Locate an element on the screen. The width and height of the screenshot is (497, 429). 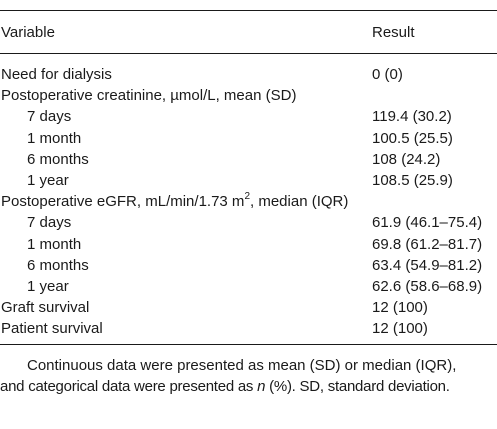
table-row: 7 days 61.9 (46.1–75.4) is located at coordinates (248, 222).